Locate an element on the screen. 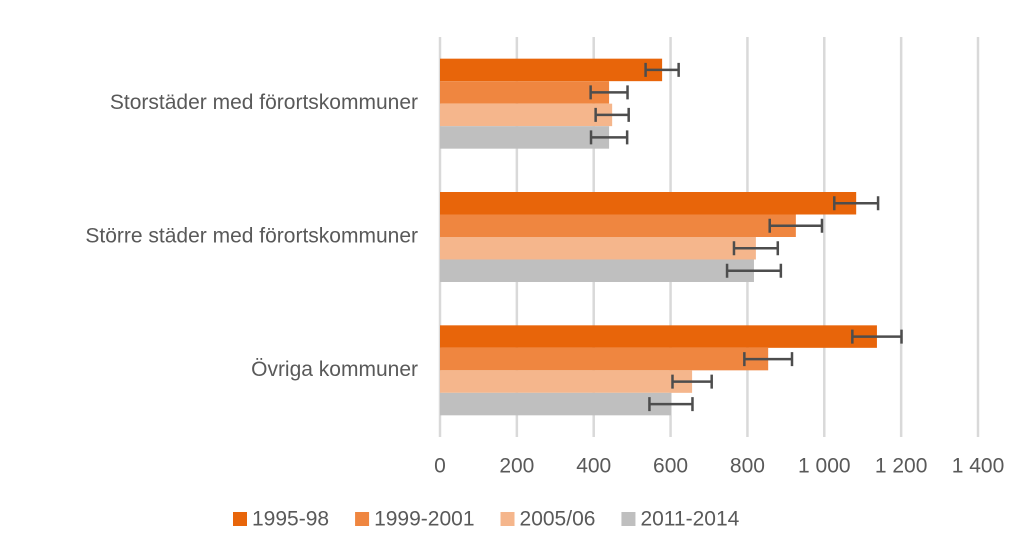  category-label: Övriga kommuner is located at coordinates (334, 369).